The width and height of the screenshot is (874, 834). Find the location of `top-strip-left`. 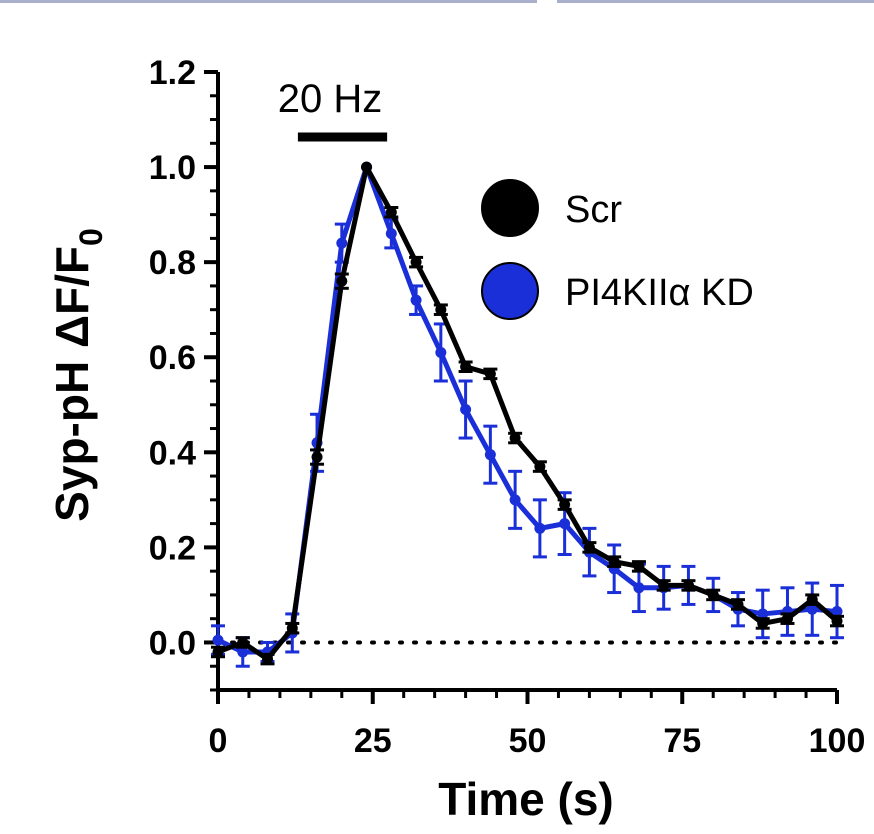

top-strip-left is located at coordinates (268, 1).